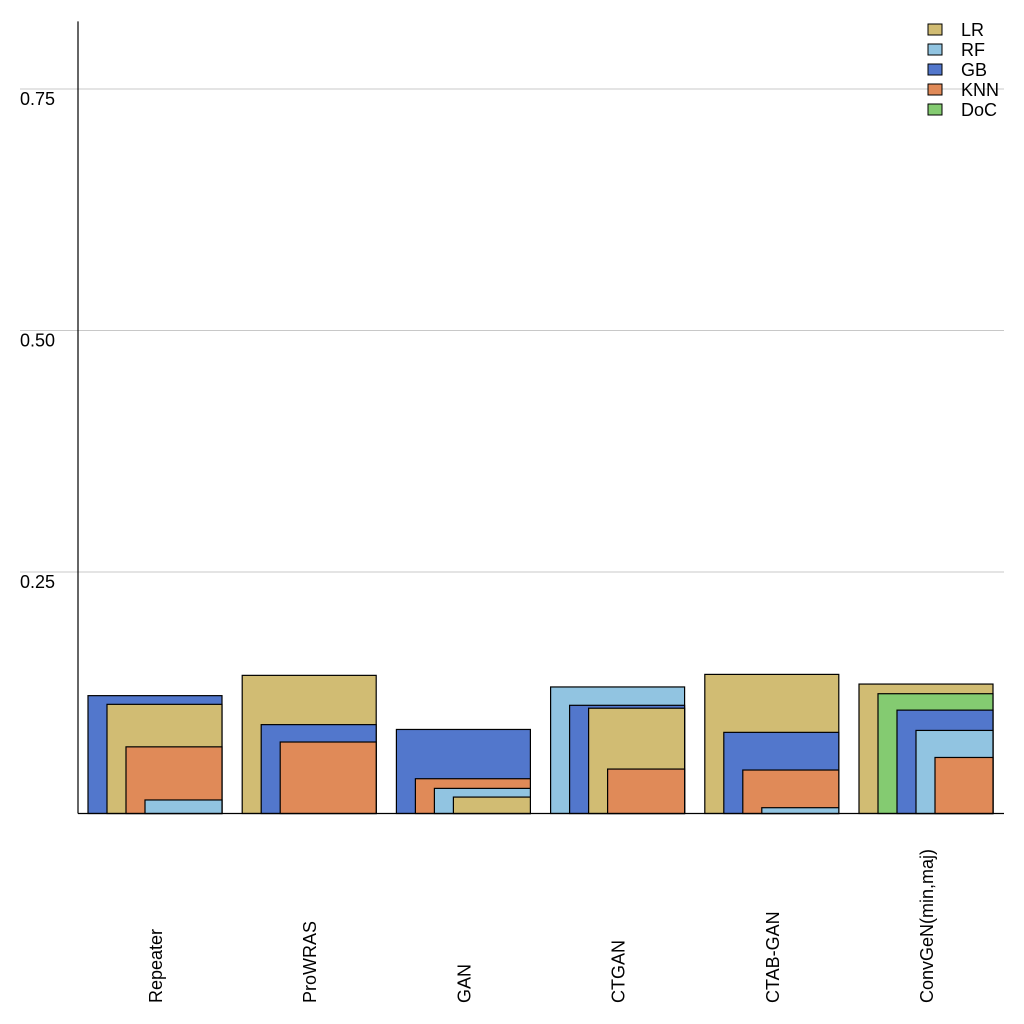 This screenshot has width=1024, height=1024. I want to click on legend-label-knn: KNN, so click(980, 90).